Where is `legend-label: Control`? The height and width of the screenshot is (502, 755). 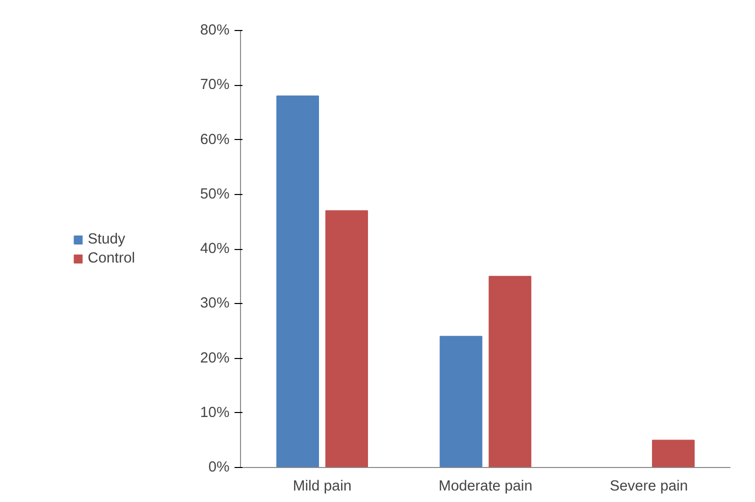
legend-label: Control is located at coordinates (111, 258).